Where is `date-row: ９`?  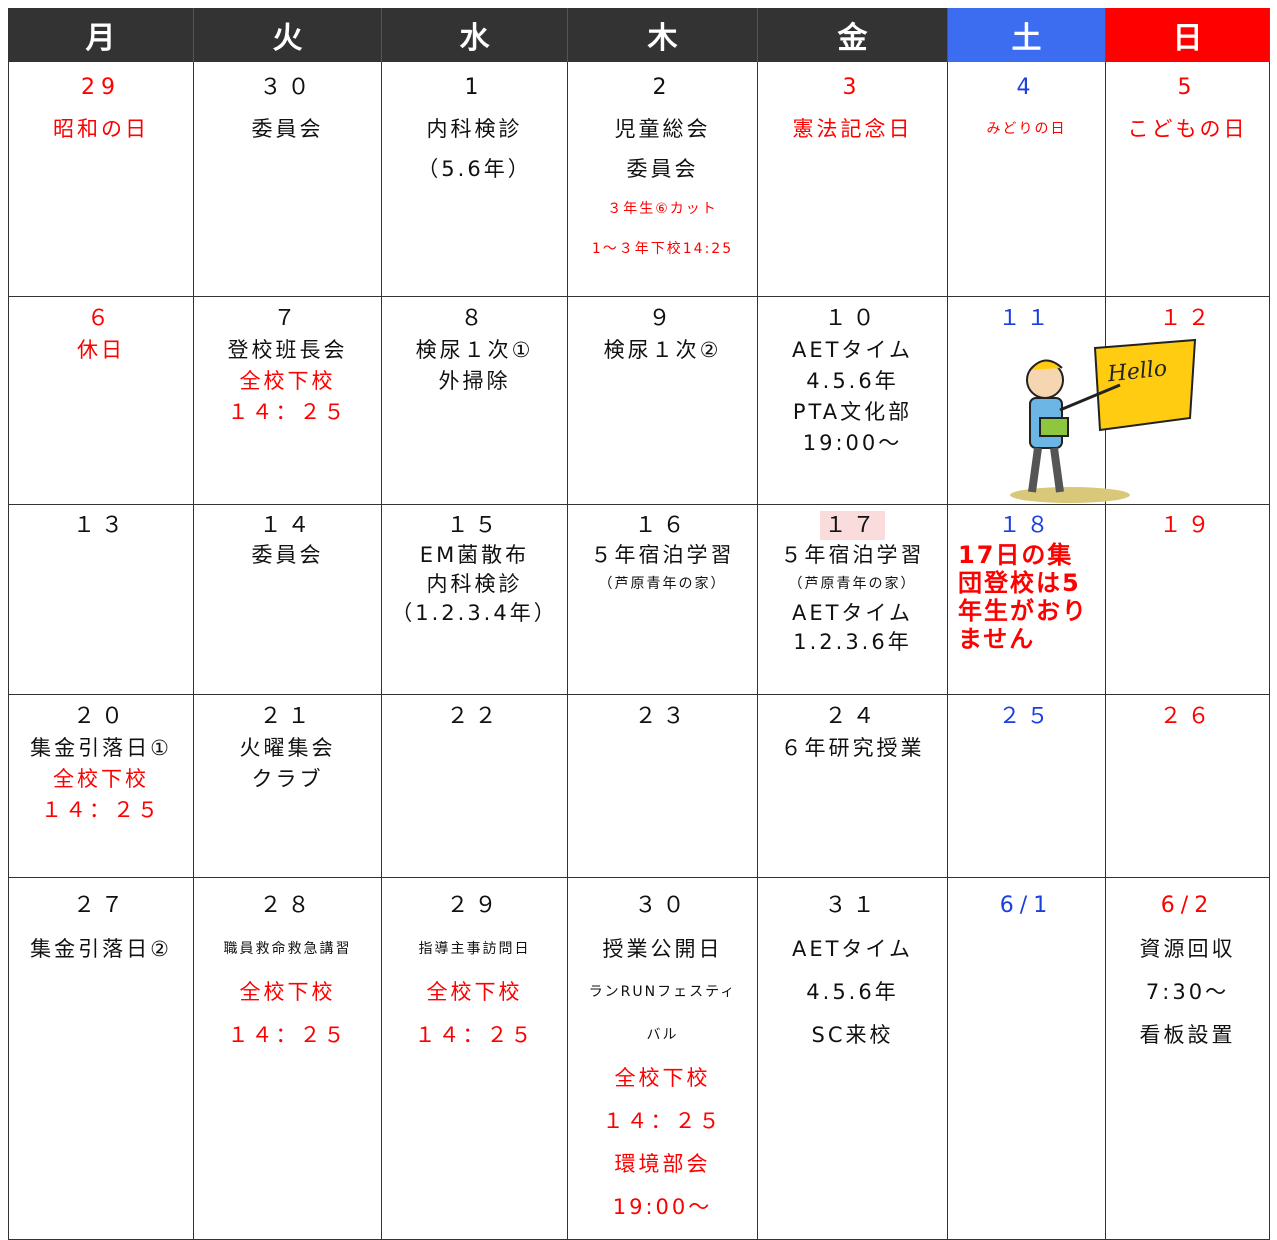 date-row: ９ is located at coordinates (662, 319).